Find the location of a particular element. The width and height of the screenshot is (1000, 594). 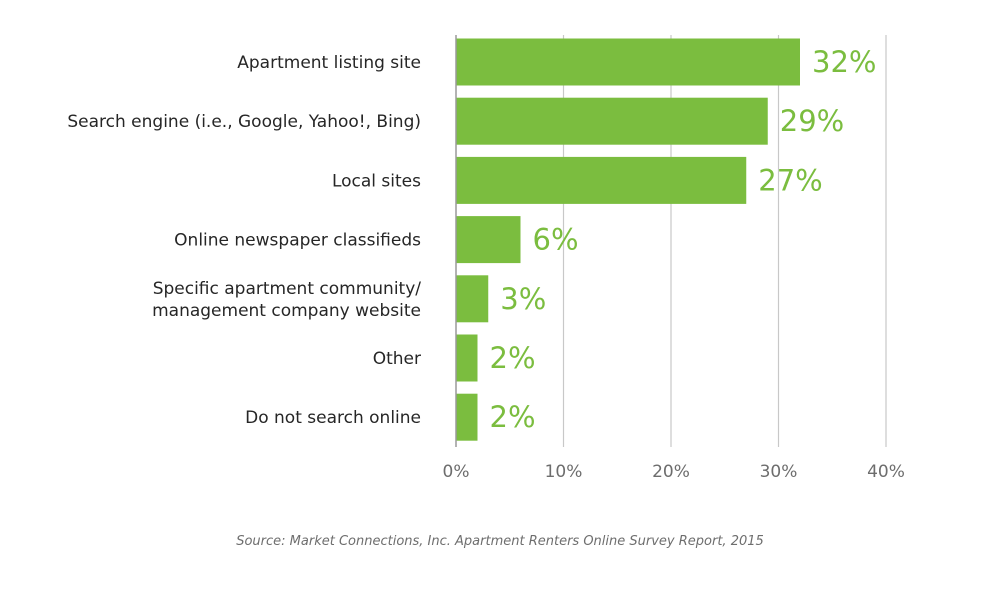

x-tick-label: 10% is located at coordinates (564, 472).